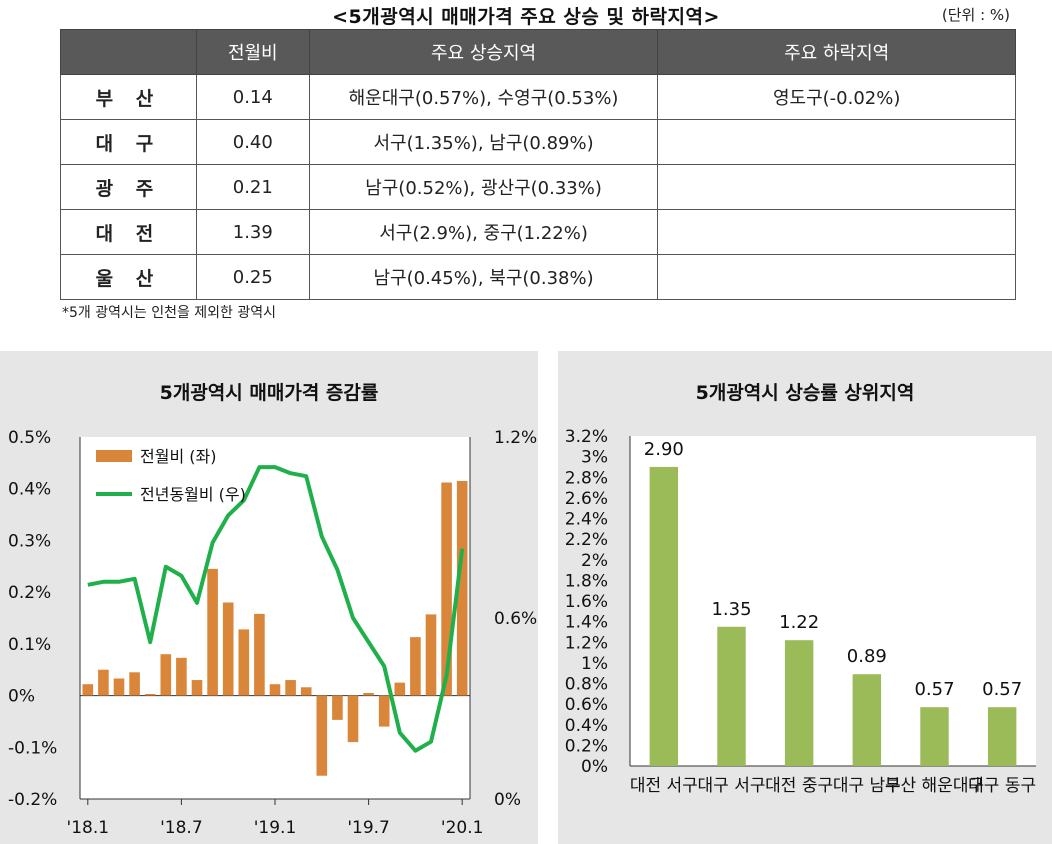 The image size is (1052, 844). What do you see at coordinates (1002, 786) in the screenshot?
I see `region-category-label: 대구 동구` at bounding box center [1002, 786].